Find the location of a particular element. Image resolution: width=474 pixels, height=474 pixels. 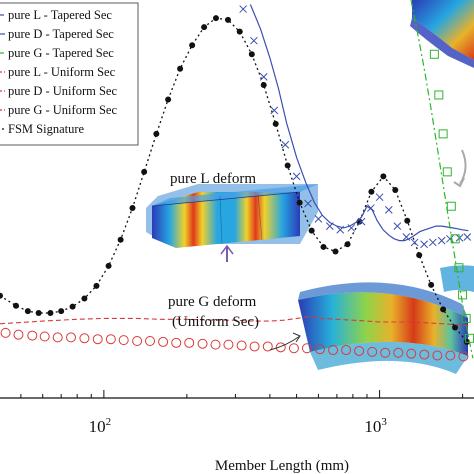

pure-l-uniform-sec-line is located at coordinates (234, 321).